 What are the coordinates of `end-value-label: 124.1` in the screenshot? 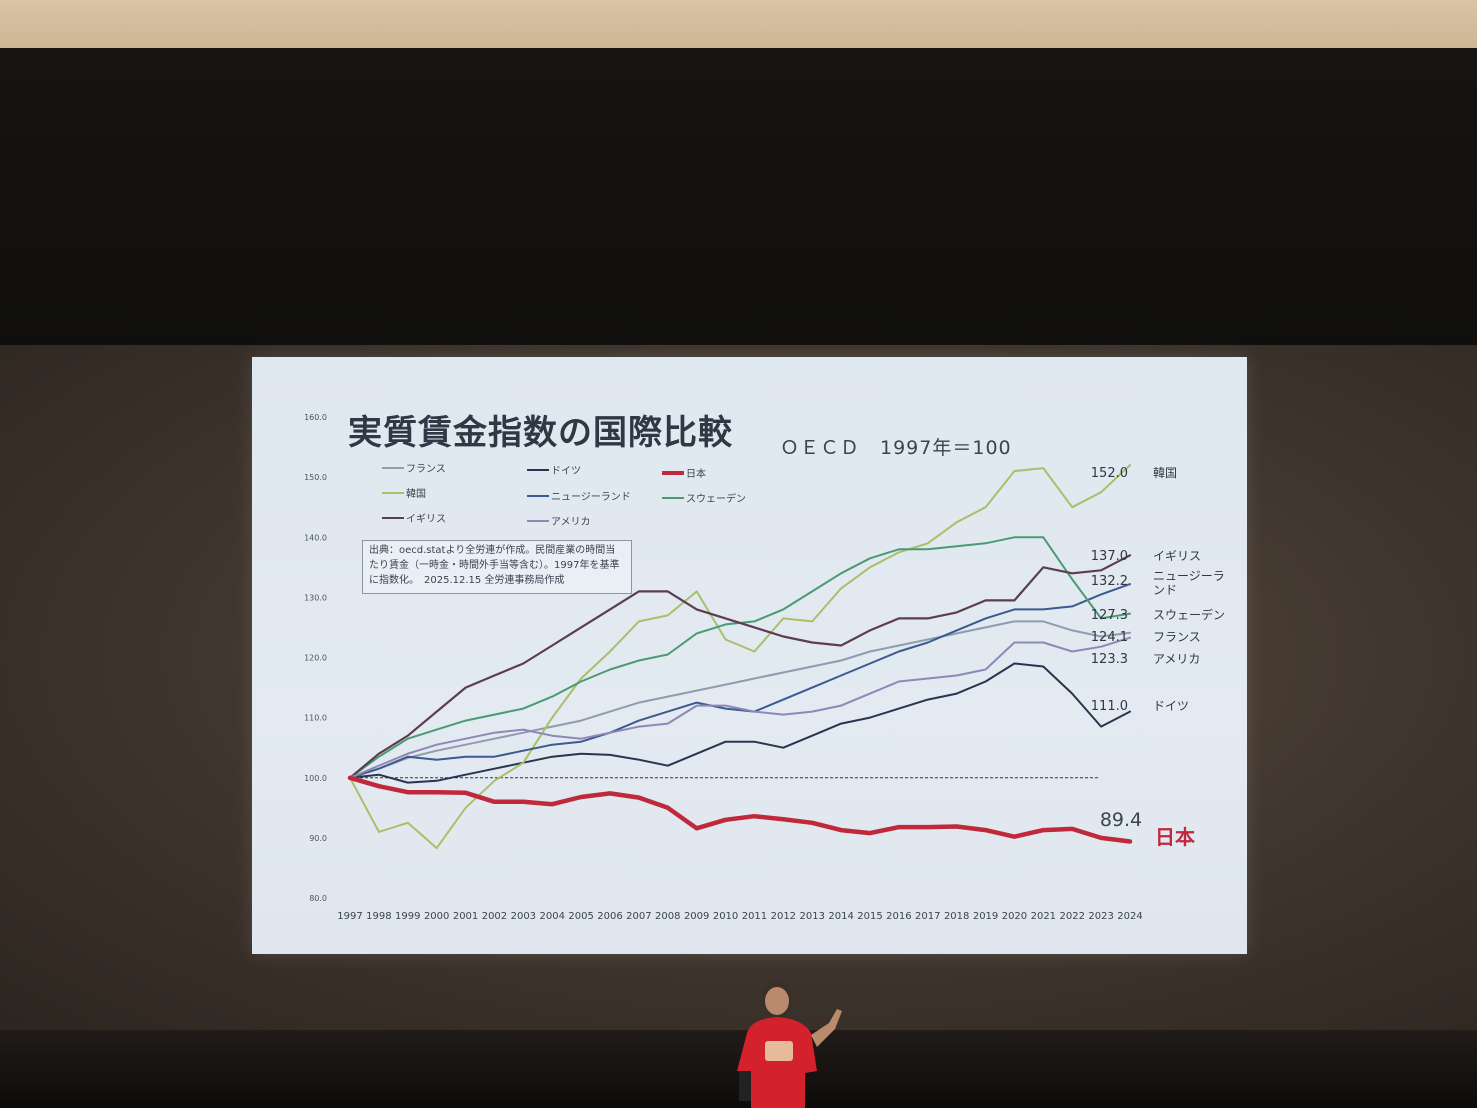 It's located at (1109, 637).